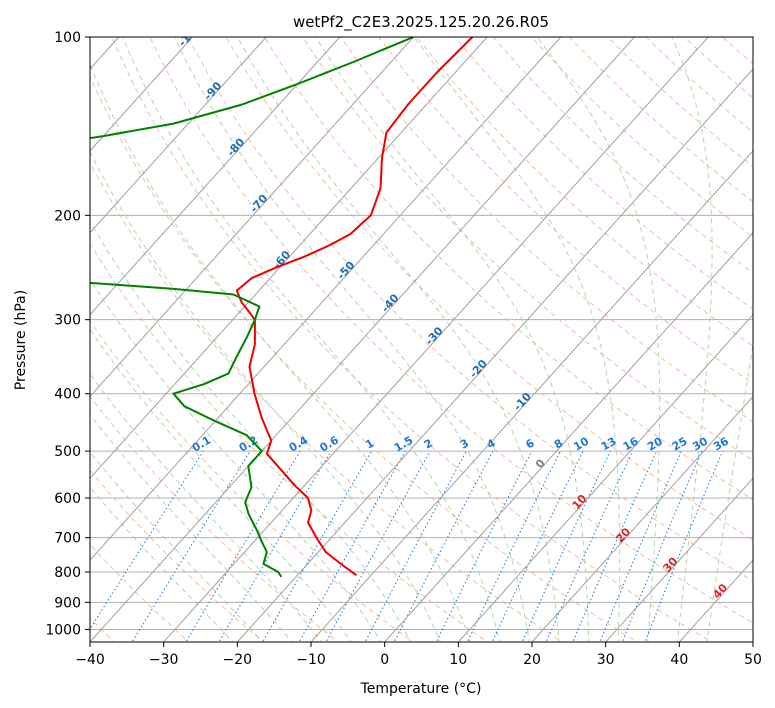 The width and height of the screenshot is (775, 708). Describe the element at coordinates (67, 452) in the screenshot. I see `y-tick-label: 500` at that location.